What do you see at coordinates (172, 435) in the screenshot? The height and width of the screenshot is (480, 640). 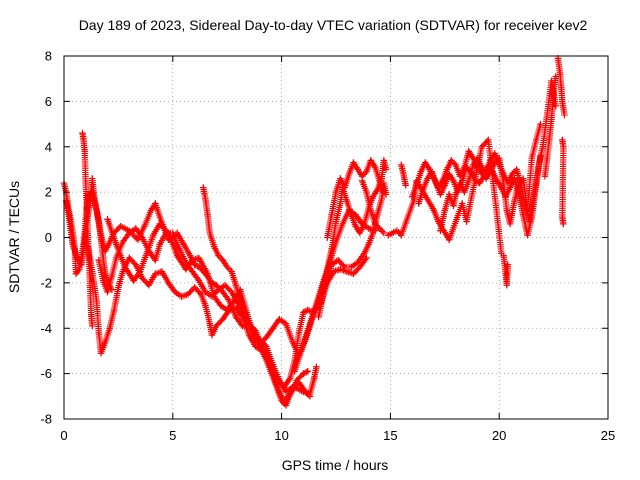 I see `x-tick-label: 5` at bounding box center [172, 435].